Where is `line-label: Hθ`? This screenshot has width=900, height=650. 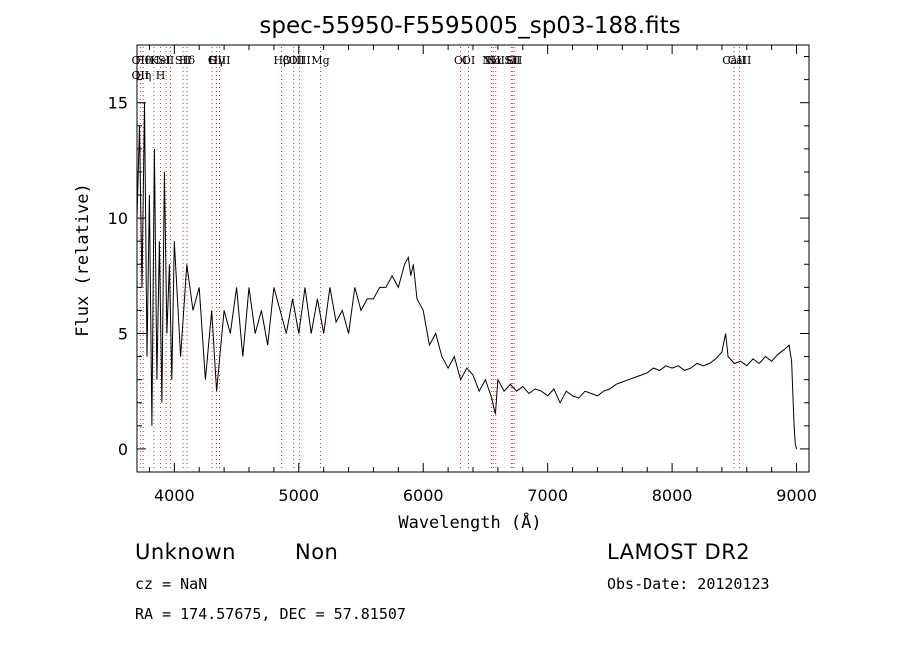
line-label: Hθ is located at coordinates (143, 60).